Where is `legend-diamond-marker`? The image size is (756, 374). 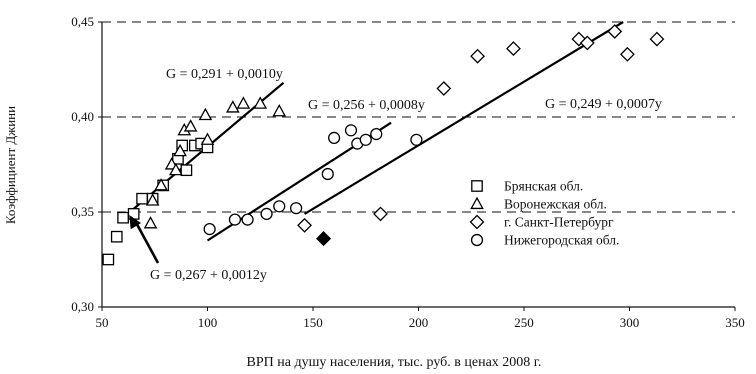
legend-diamond-marker is located at coordinates (477, 222).